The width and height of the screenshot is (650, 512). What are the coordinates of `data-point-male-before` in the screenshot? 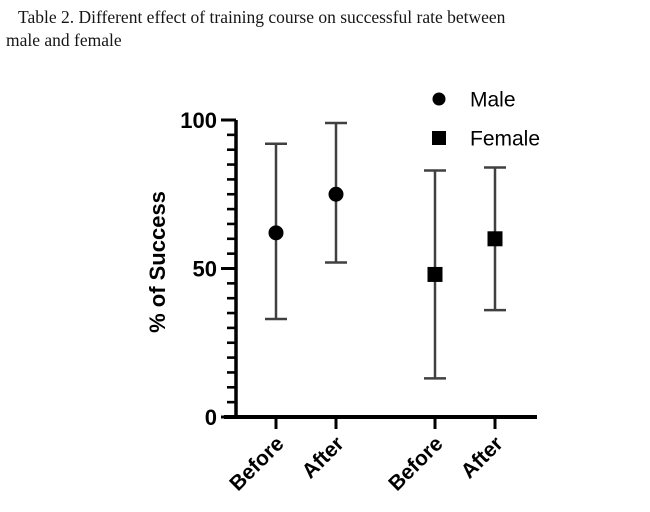 It's located at (276, 233).